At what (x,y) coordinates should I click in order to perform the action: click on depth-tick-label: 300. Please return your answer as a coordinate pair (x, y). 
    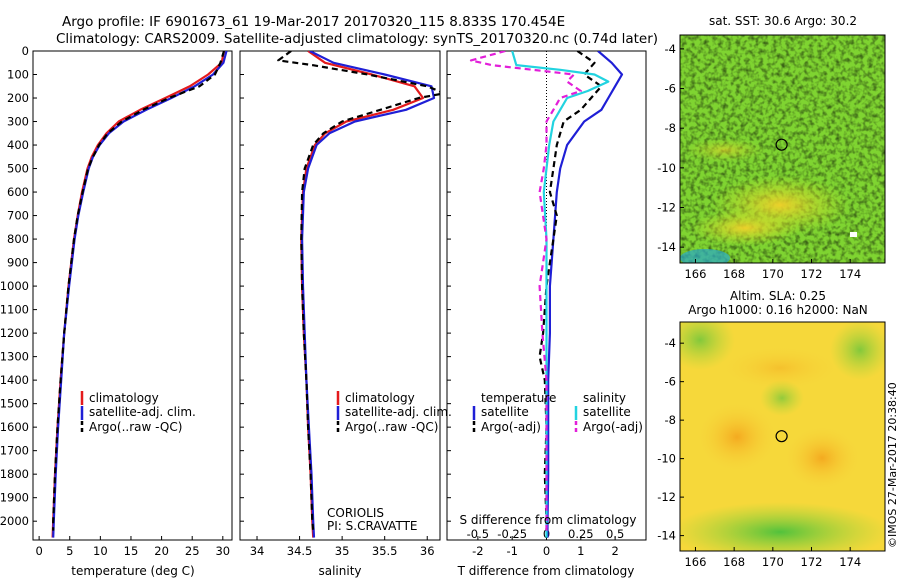
    Looking at the image, I should click on (18, 122).